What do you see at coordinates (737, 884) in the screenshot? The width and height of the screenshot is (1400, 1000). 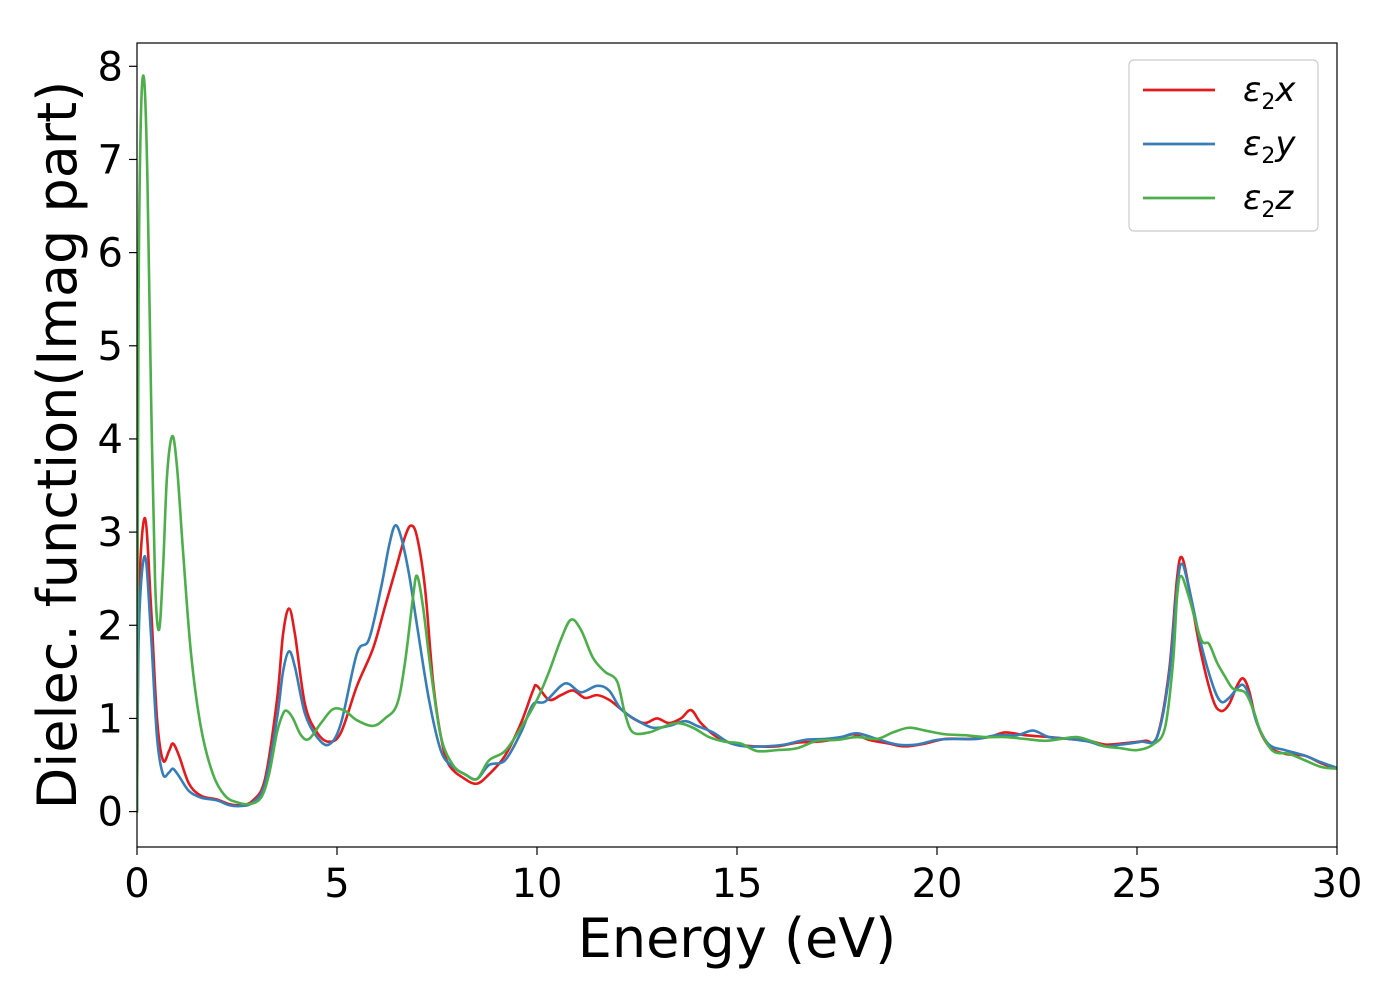 I see `x-tick-label: 15` at bounding box center [737, 884].